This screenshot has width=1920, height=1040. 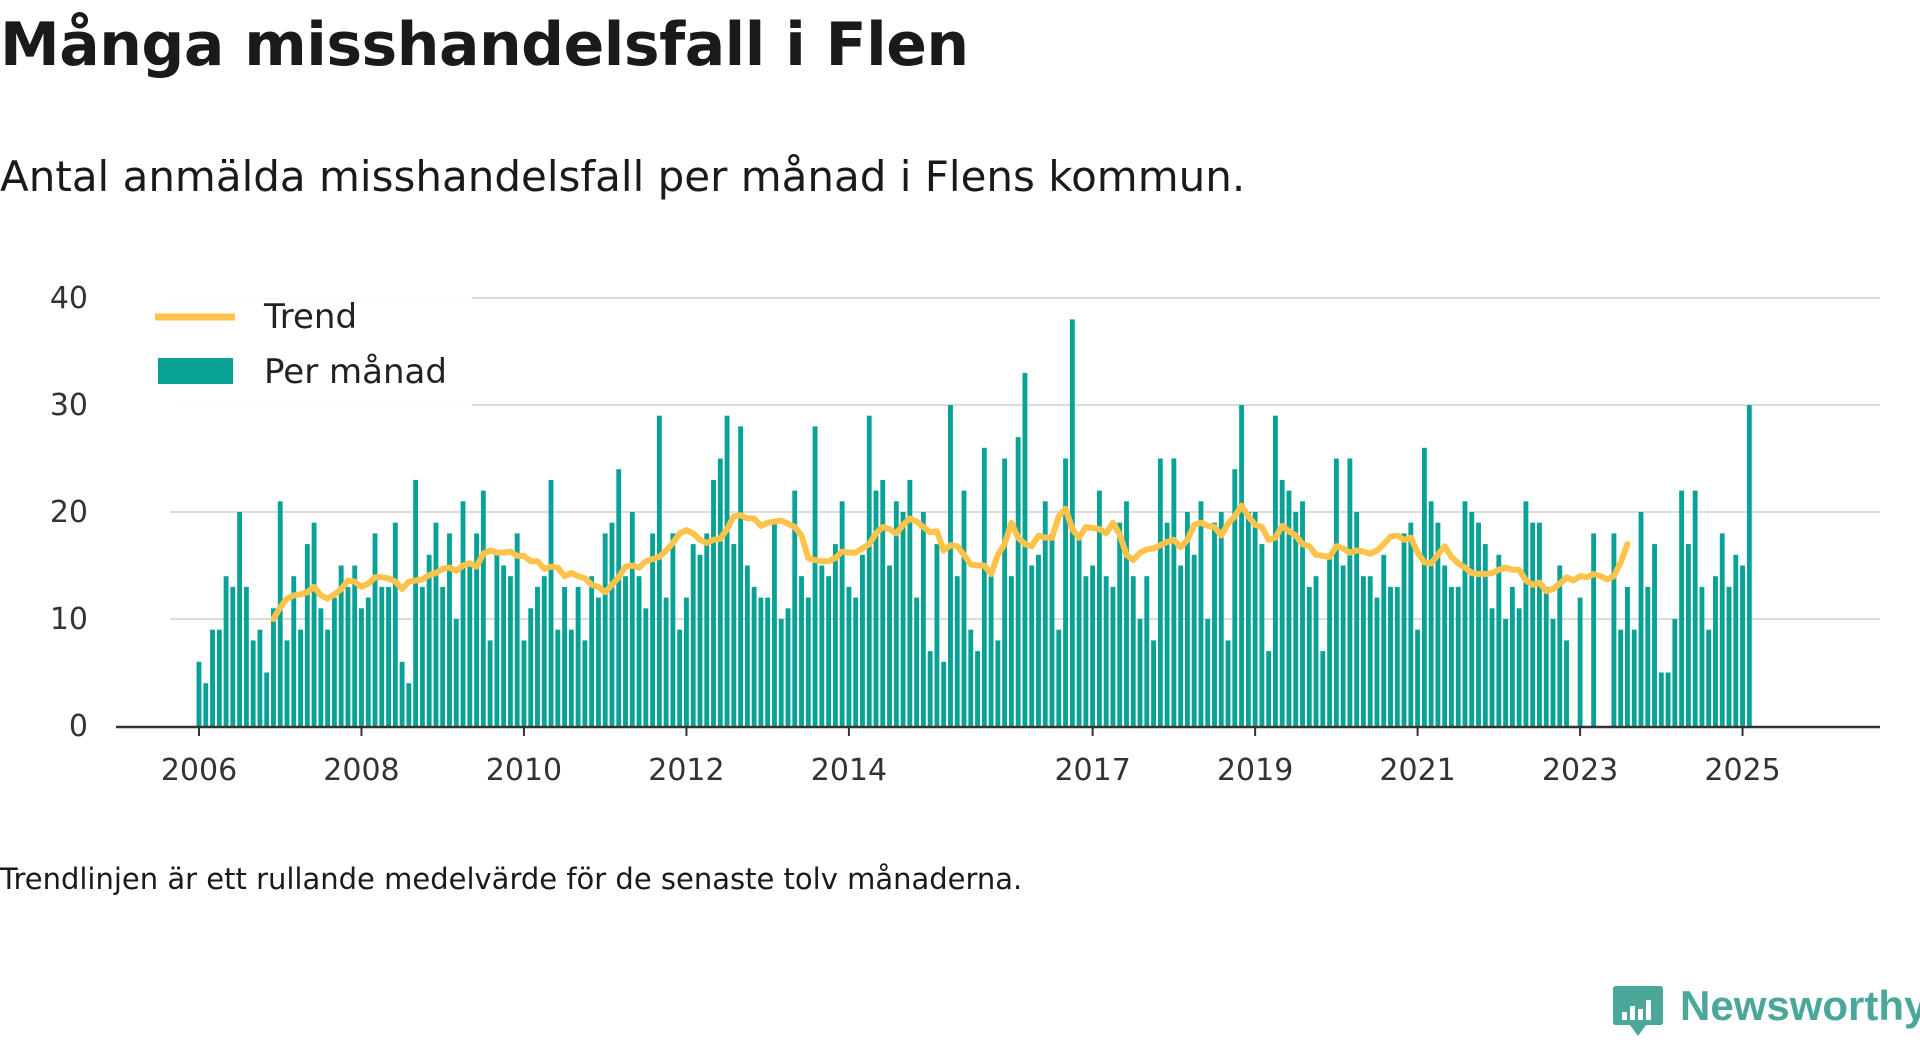 What do you see at coordinates (1092, 770) in the screenshot?
I see `x-tick-label: 2017` at bounding box center [1092, 770].